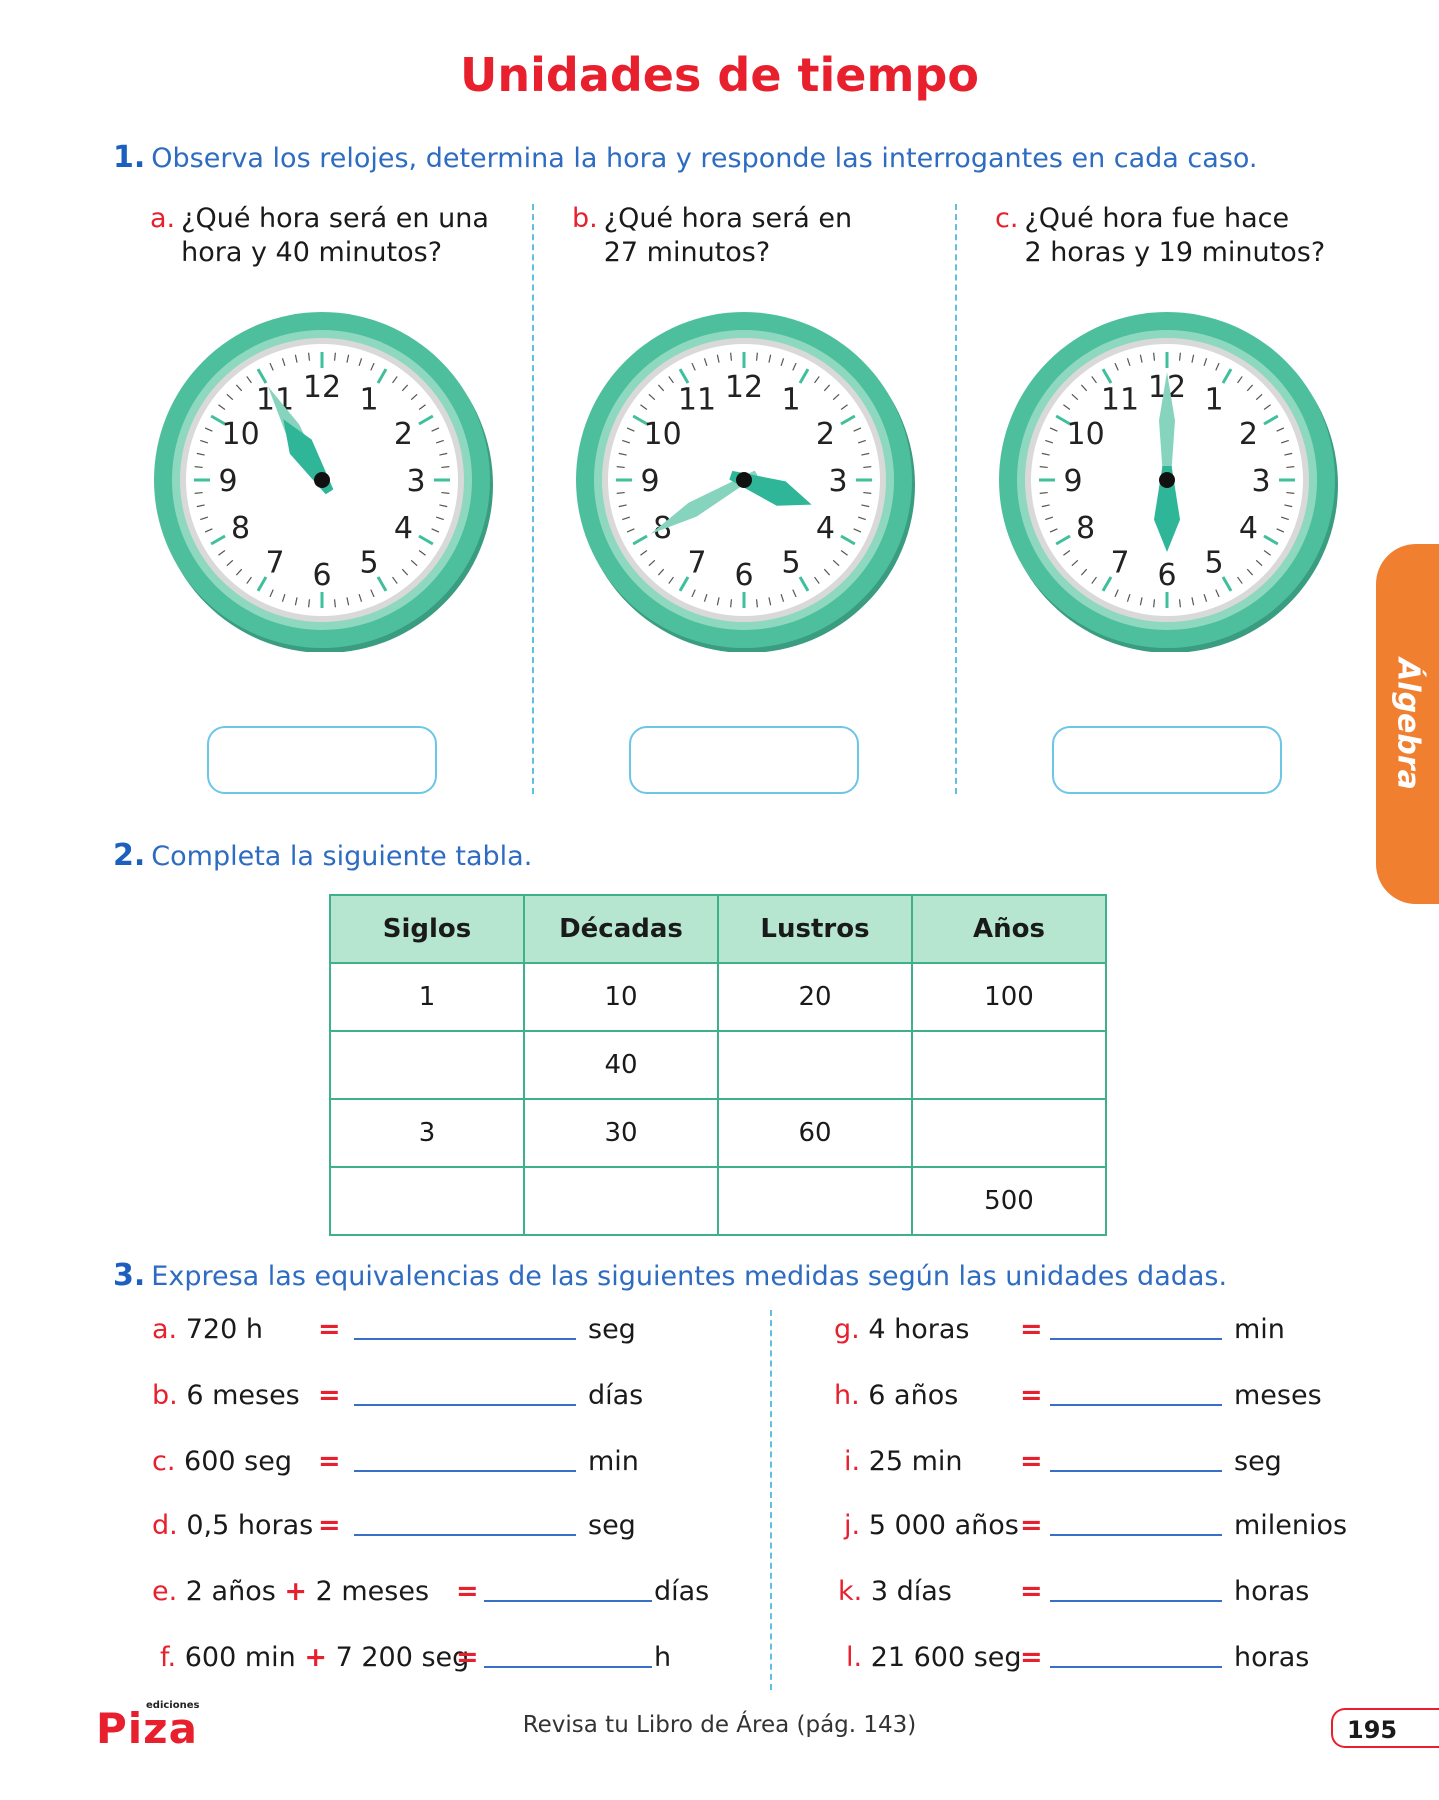  I want to click on equivalence-l: l. 21 600 seg = horas, so click(1101, 1658).